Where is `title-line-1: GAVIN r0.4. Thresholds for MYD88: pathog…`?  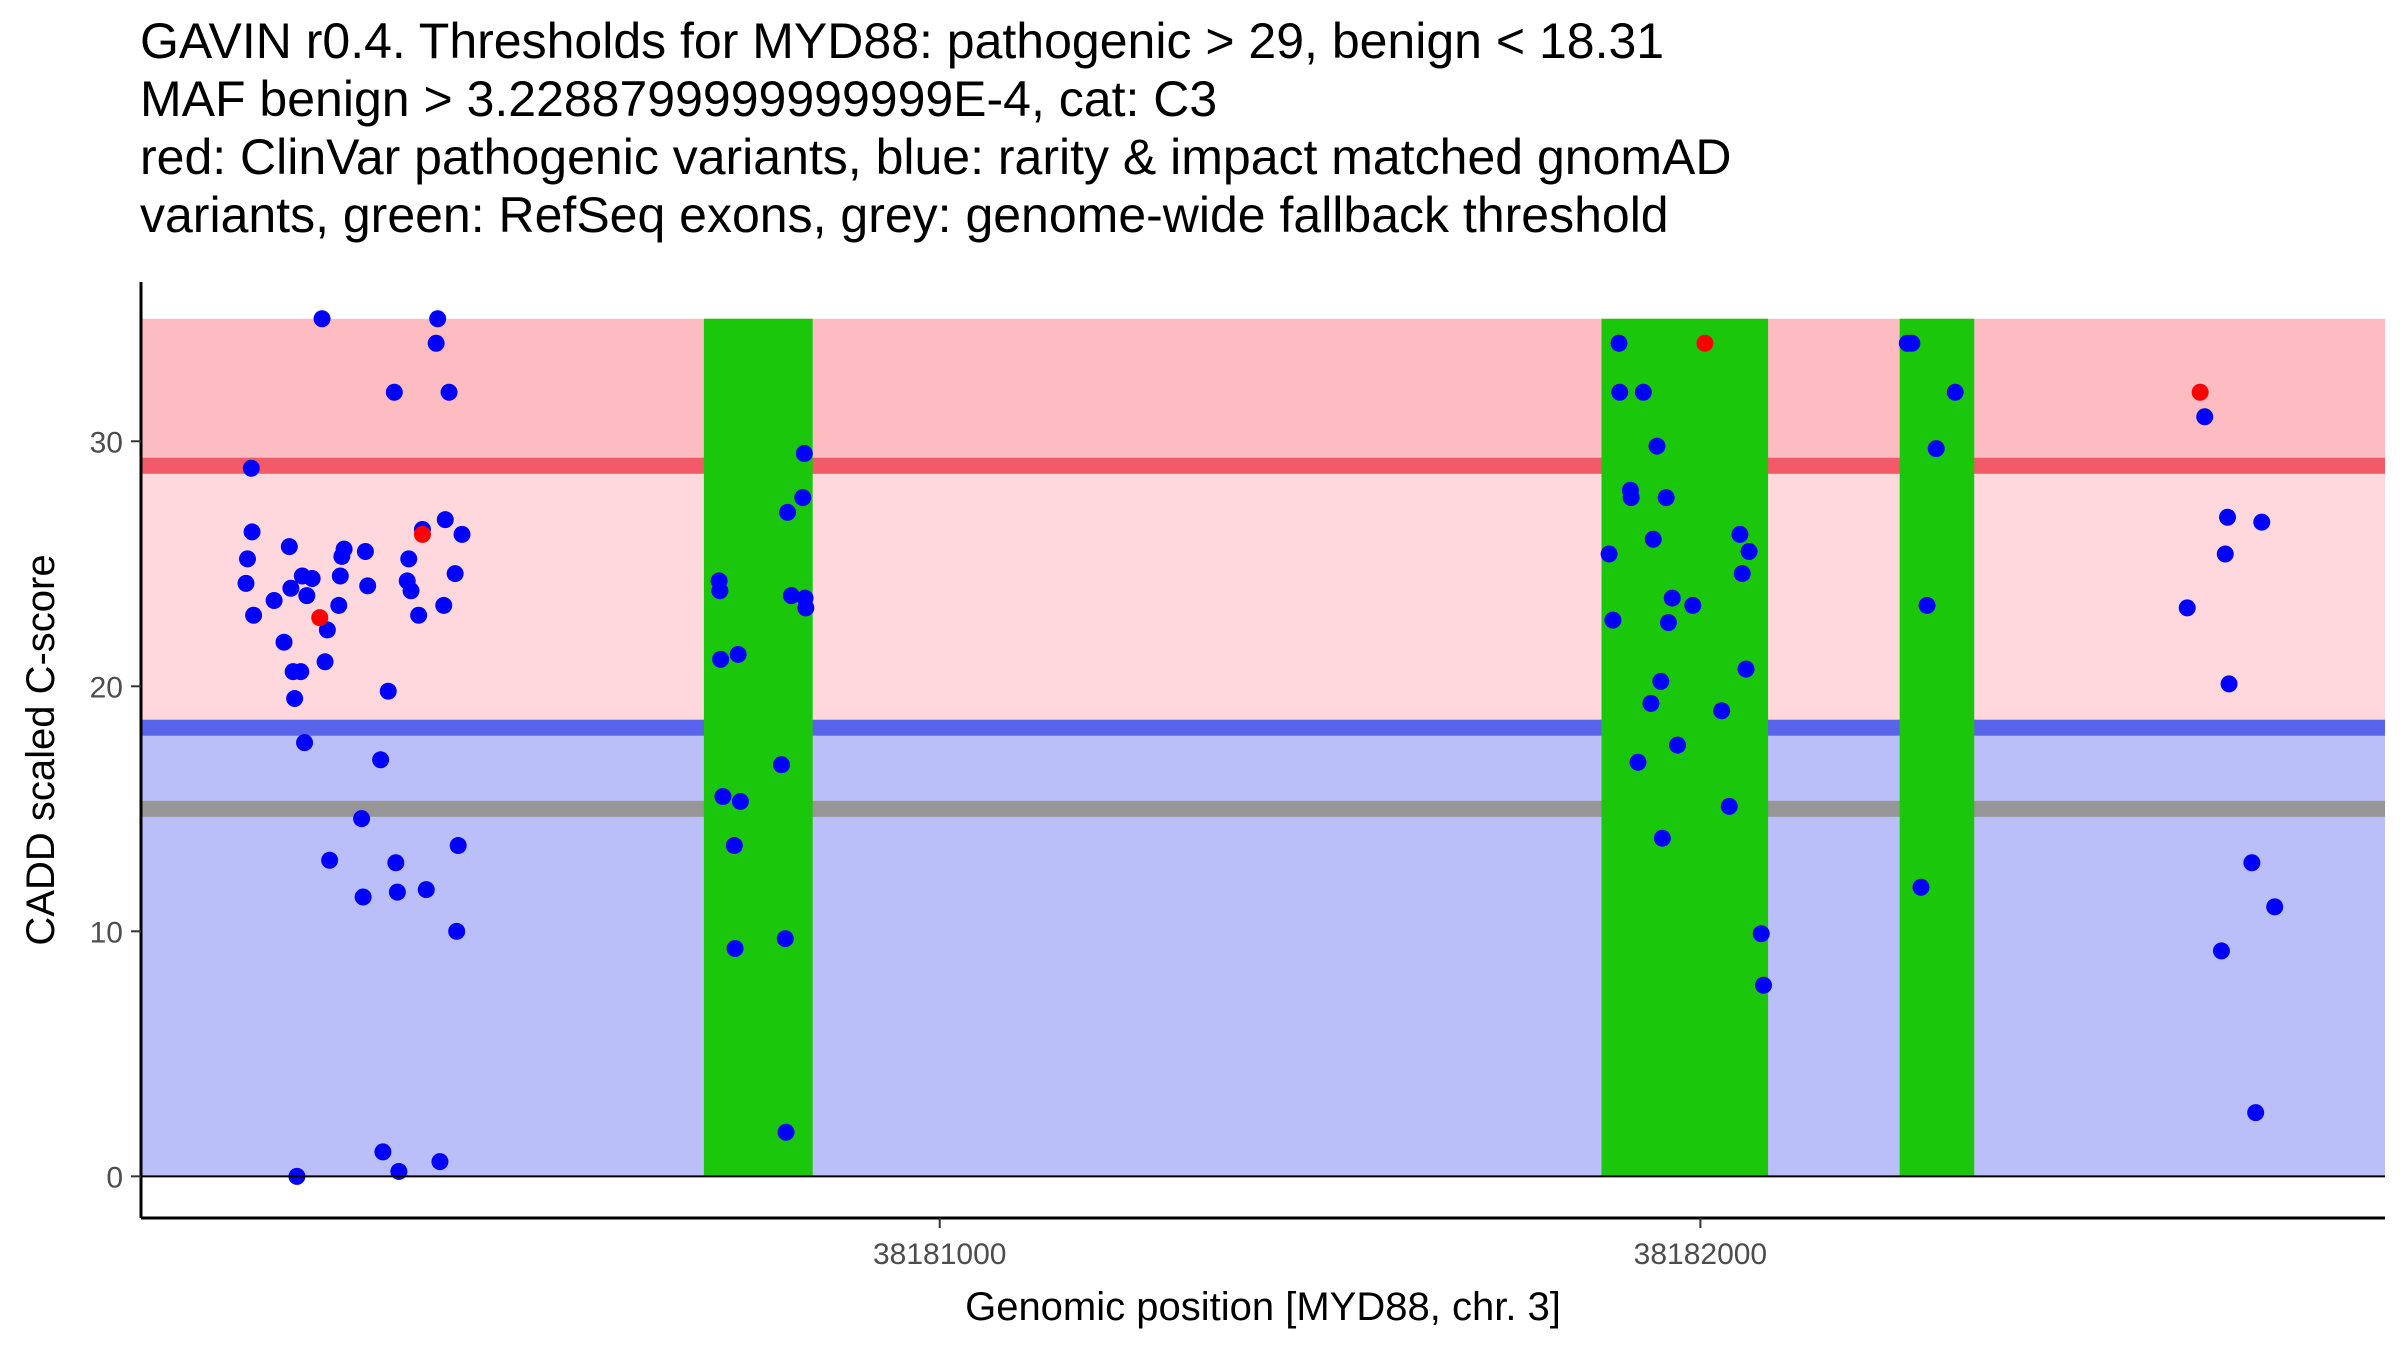 title-line-1: GAVIN r0.4. Thresholds for MYD88: pathog… is located at coordinates (902, 41).